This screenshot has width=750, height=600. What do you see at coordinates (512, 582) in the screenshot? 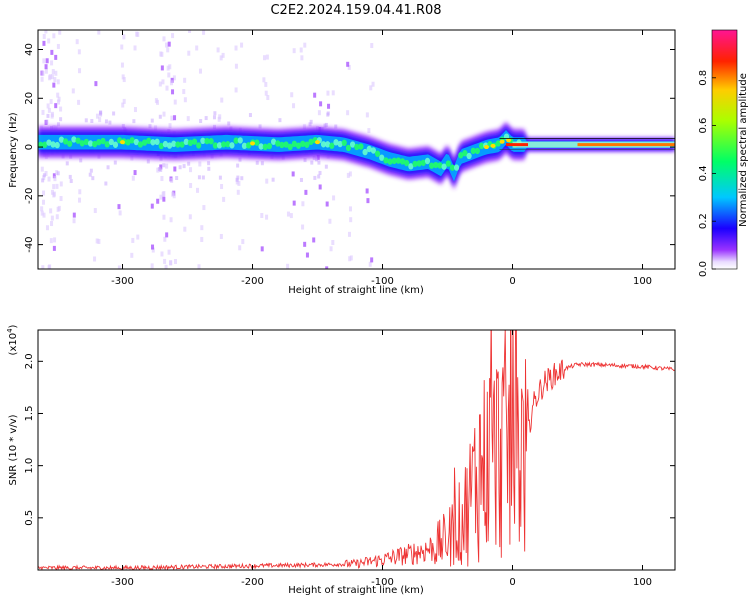
I see `snr-x-tick-label: 0` at bounding box center [512, 582].